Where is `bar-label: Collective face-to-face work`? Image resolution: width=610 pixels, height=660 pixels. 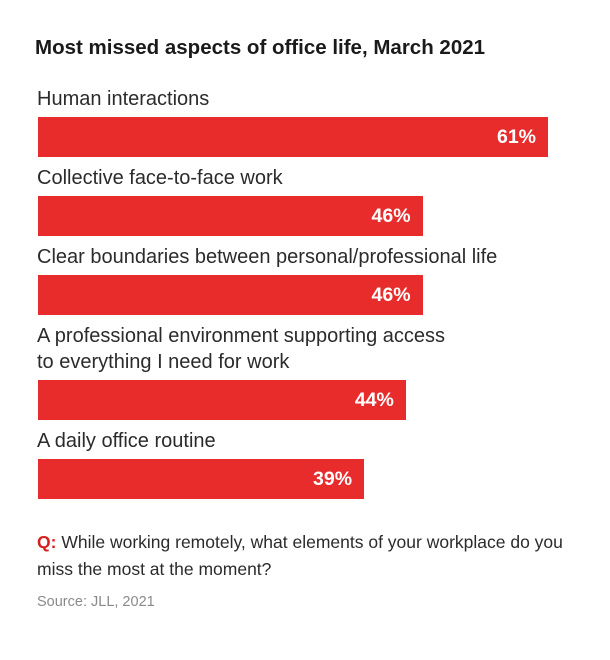 bar-label: Collective face-to-face work is located at coordinates (160, 178).